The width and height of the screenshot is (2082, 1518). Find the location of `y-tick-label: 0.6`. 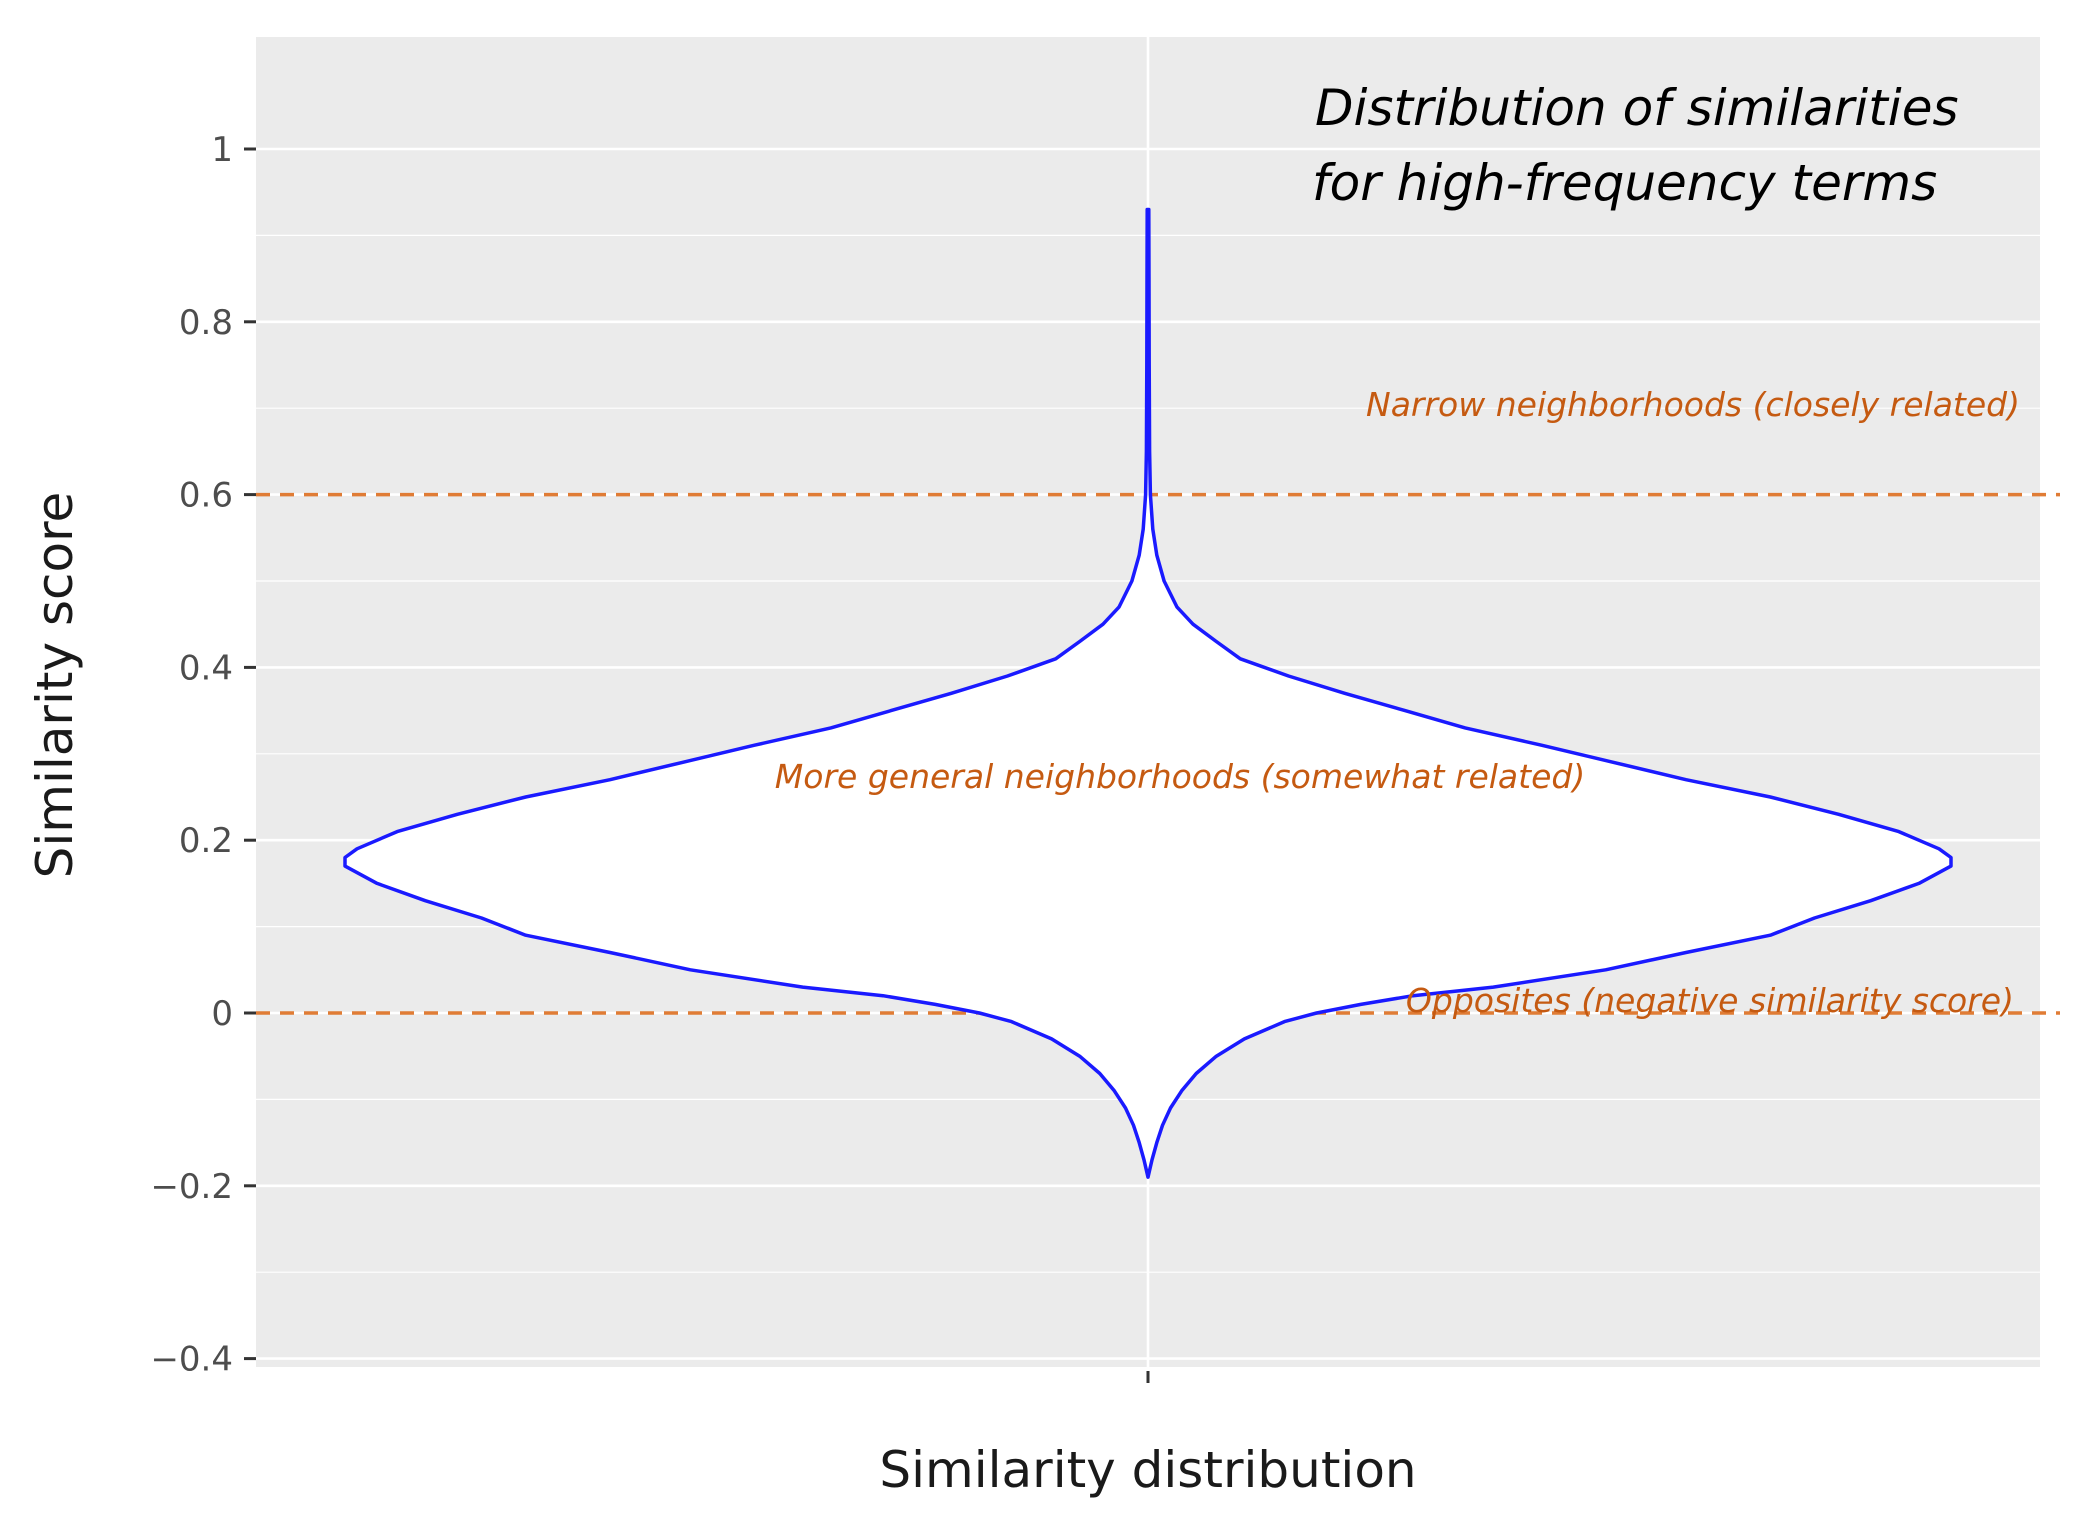

y-tick-label: 0.6 is located at coordinates (206, 496).